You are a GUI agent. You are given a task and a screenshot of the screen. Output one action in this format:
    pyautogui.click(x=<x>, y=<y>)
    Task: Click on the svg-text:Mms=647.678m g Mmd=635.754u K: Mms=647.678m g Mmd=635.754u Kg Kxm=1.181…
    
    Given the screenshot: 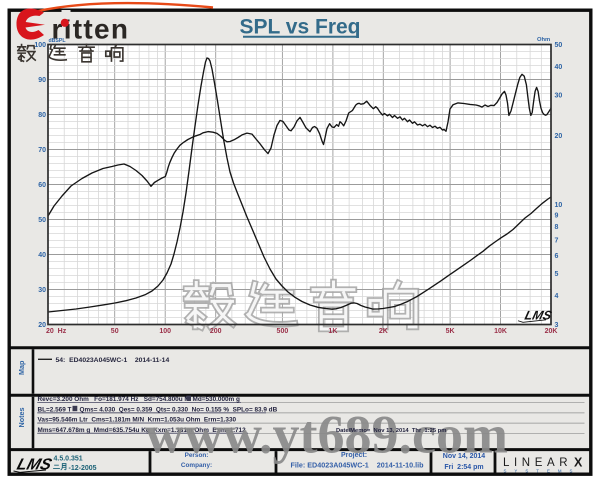 What is the action you would take?
    pyautogui.click(x=142, y=430)
    